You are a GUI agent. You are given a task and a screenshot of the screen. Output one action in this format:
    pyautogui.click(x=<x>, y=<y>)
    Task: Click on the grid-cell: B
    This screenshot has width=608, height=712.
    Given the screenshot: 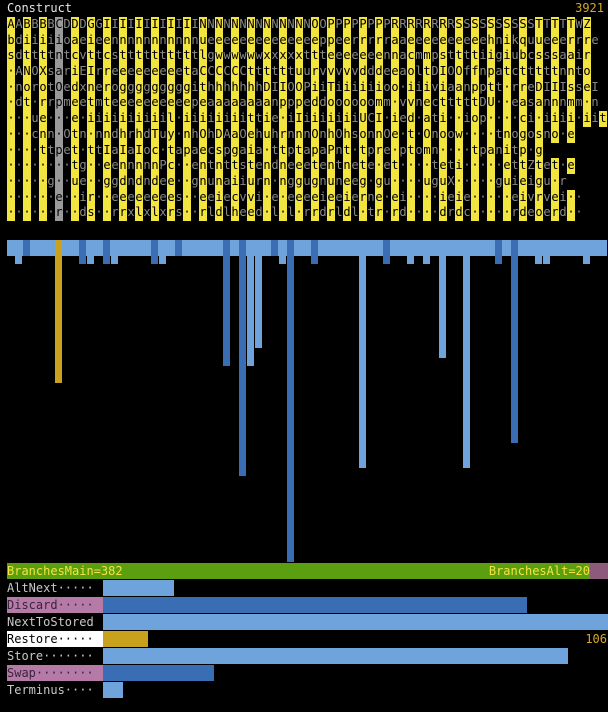 What is the action you would take?
    pyautogui.click(x=51, y=25)
    